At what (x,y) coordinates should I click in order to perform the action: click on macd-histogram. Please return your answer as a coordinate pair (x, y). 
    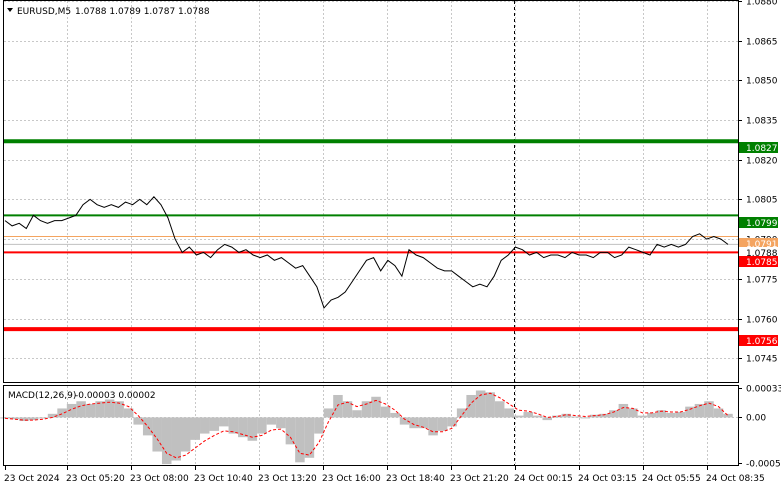
    Looking at the image, I should click on (366, 427).